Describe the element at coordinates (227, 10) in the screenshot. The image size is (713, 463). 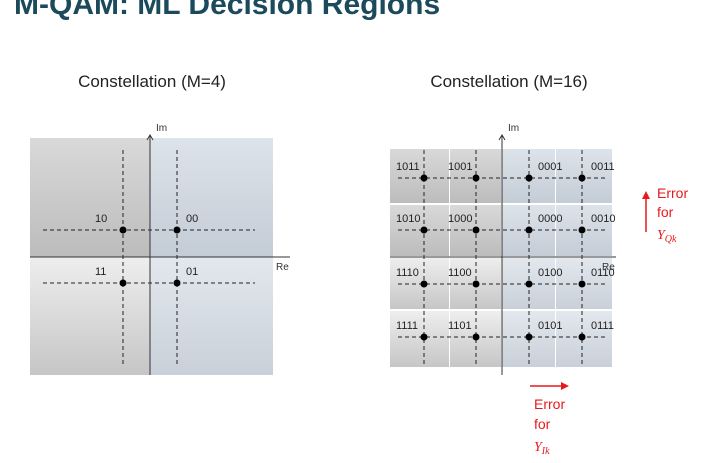
I see `slide-title: M-QAM: ML Decision Regions` at that location.